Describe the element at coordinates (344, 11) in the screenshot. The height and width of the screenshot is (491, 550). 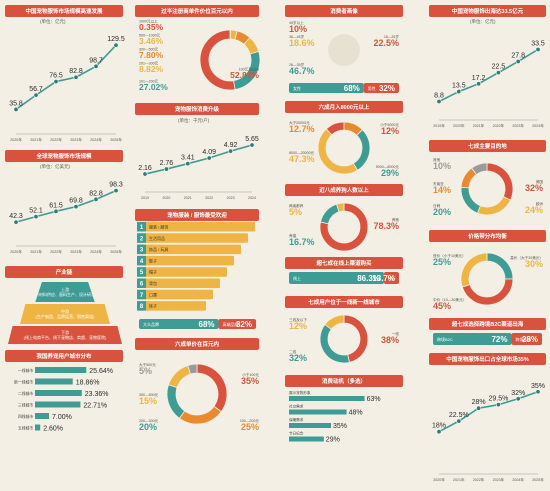
I see `consumer-title: 消费者画像` at that location.